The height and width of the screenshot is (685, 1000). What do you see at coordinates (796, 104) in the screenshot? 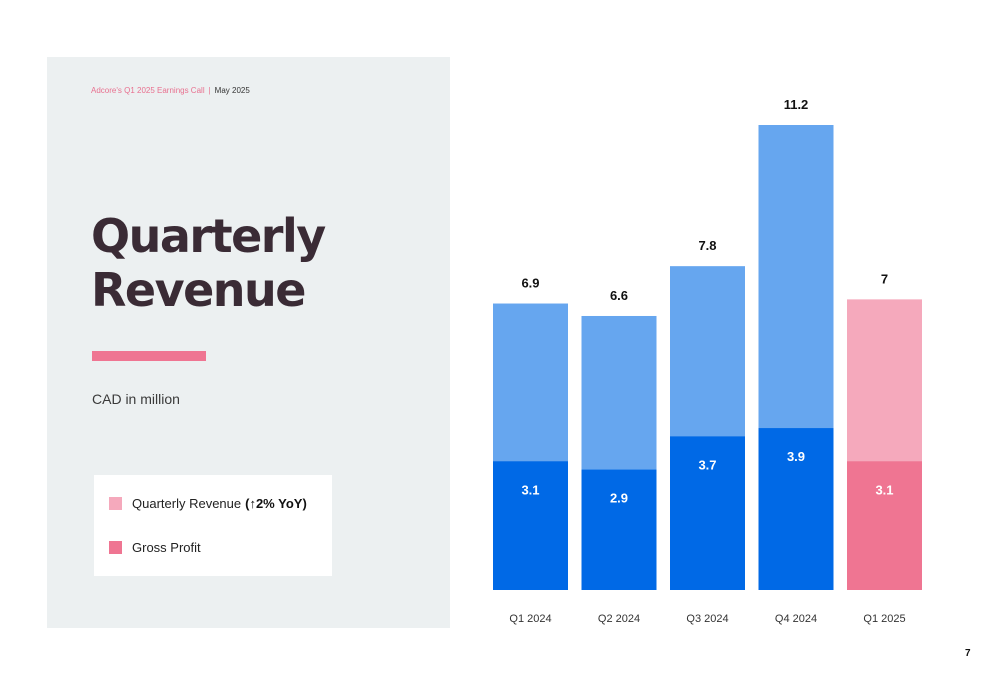
I see `revenue-data-label-q4-2024: 11.2` at bounding box center [796, 104].